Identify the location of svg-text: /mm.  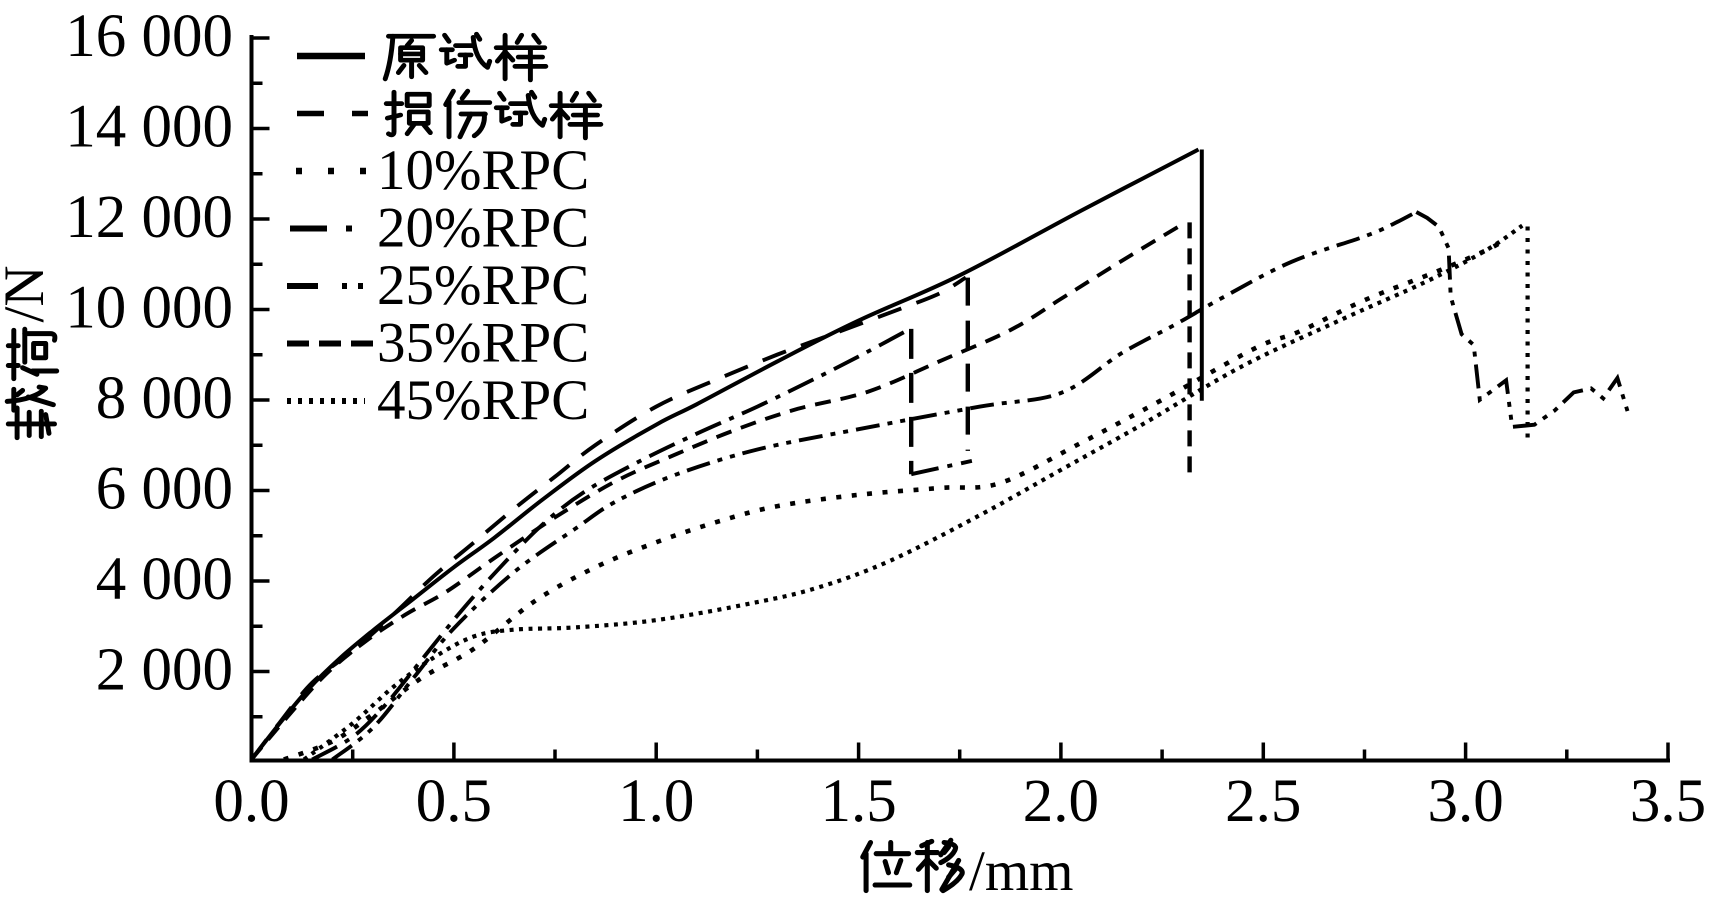
(1021, 870).